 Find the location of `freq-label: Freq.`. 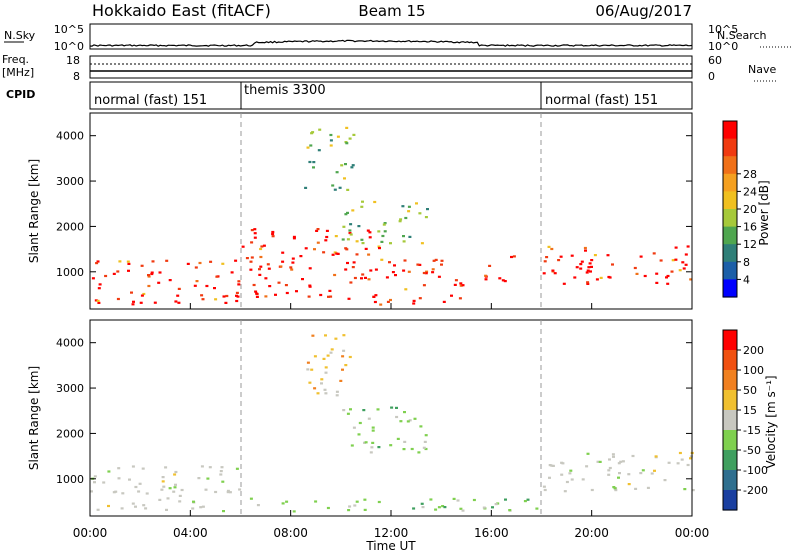

freq-label: Freq. is located at coordinates (15, 59).